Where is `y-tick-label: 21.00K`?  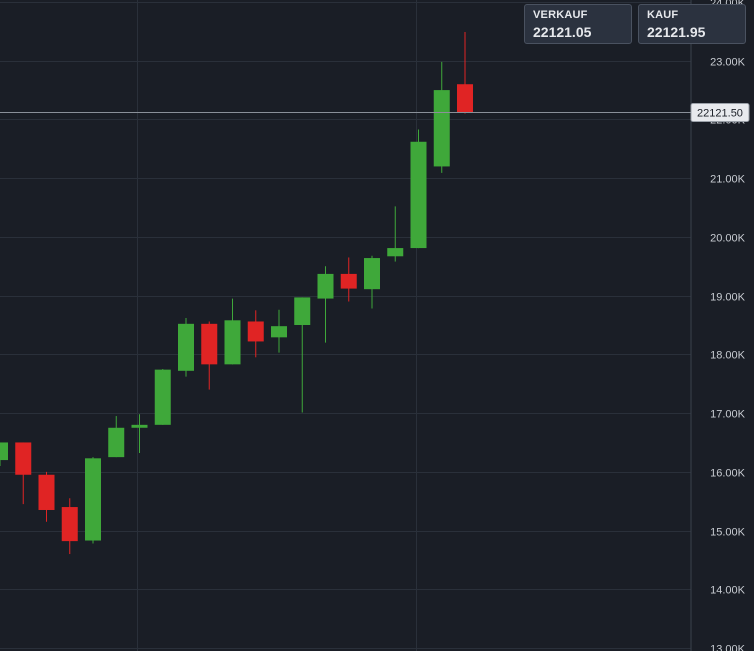
y-tick-label: 21.00K is located at coordinates (728, 180).